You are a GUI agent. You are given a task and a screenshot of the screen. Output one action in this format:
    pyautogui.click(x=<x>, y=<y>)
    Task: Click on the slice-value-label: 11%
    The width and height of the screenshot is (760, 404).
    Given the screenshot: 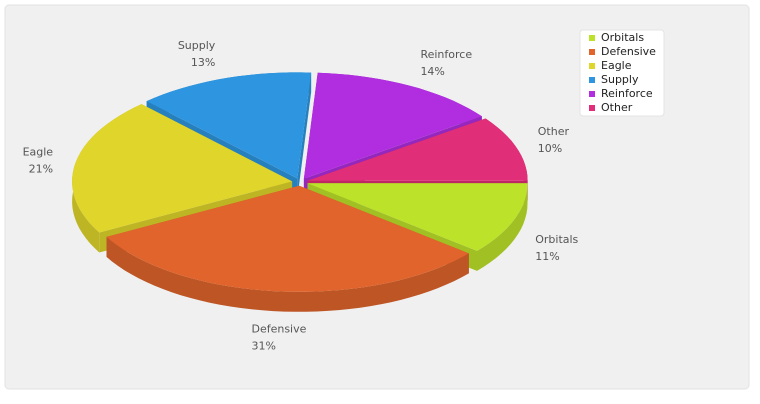 What is the action you would take?
    pyautogui.click(x=547, y=256)
    